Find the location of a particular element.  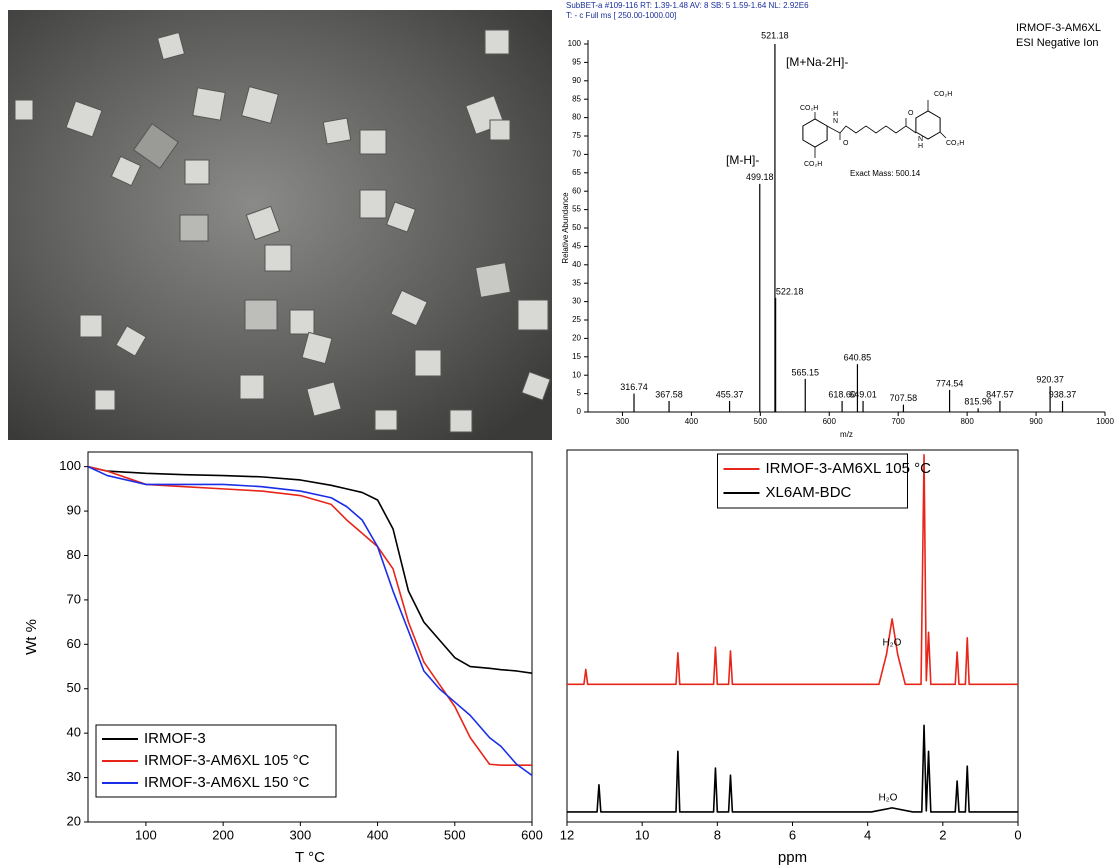

annotation: ESI Negative Ion is located at coordinates (1057, 43).